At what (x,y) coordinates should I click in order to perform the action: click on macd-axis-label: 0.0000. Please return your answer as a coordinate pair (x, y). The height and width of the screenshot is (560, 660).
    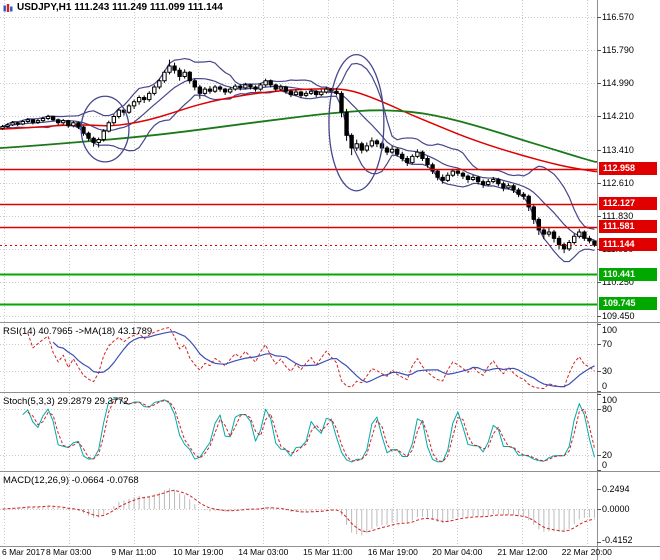
    Looking at the image, I should click on (616, 509).